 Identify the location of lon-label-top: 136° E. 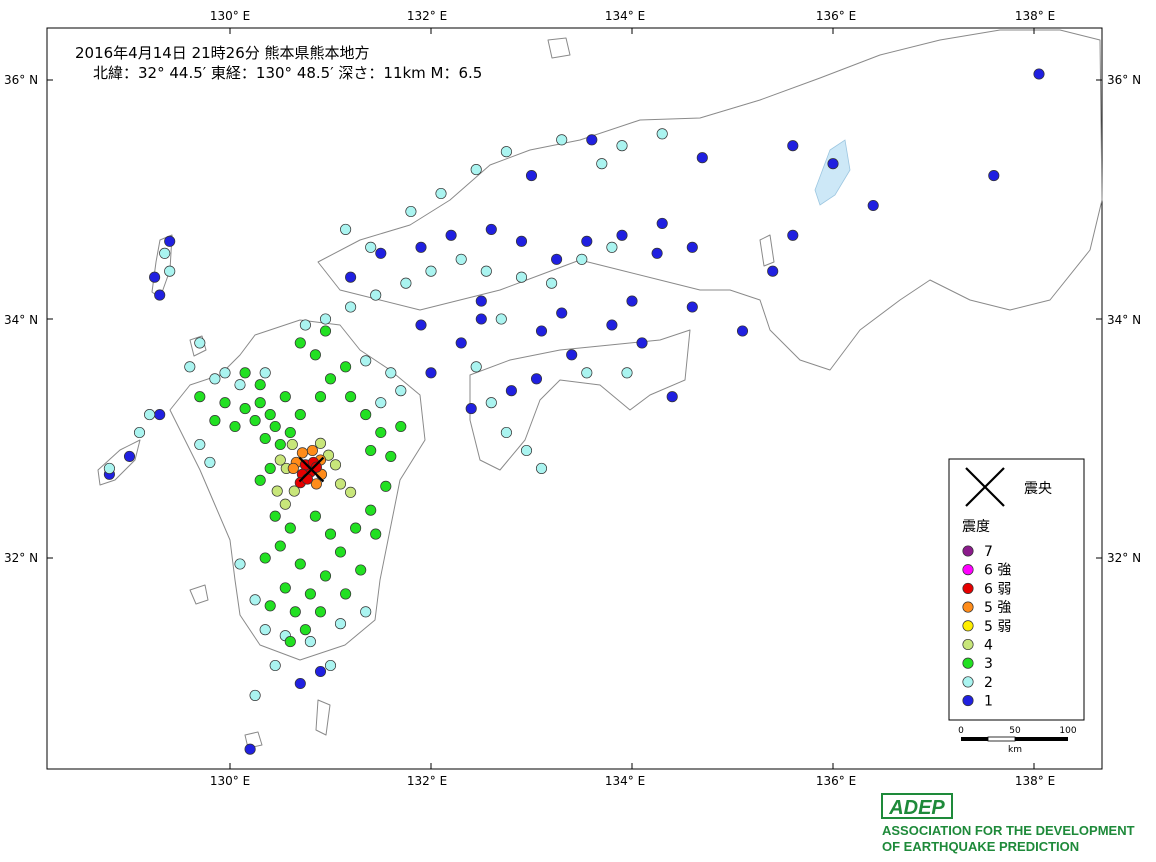
(836, 16).